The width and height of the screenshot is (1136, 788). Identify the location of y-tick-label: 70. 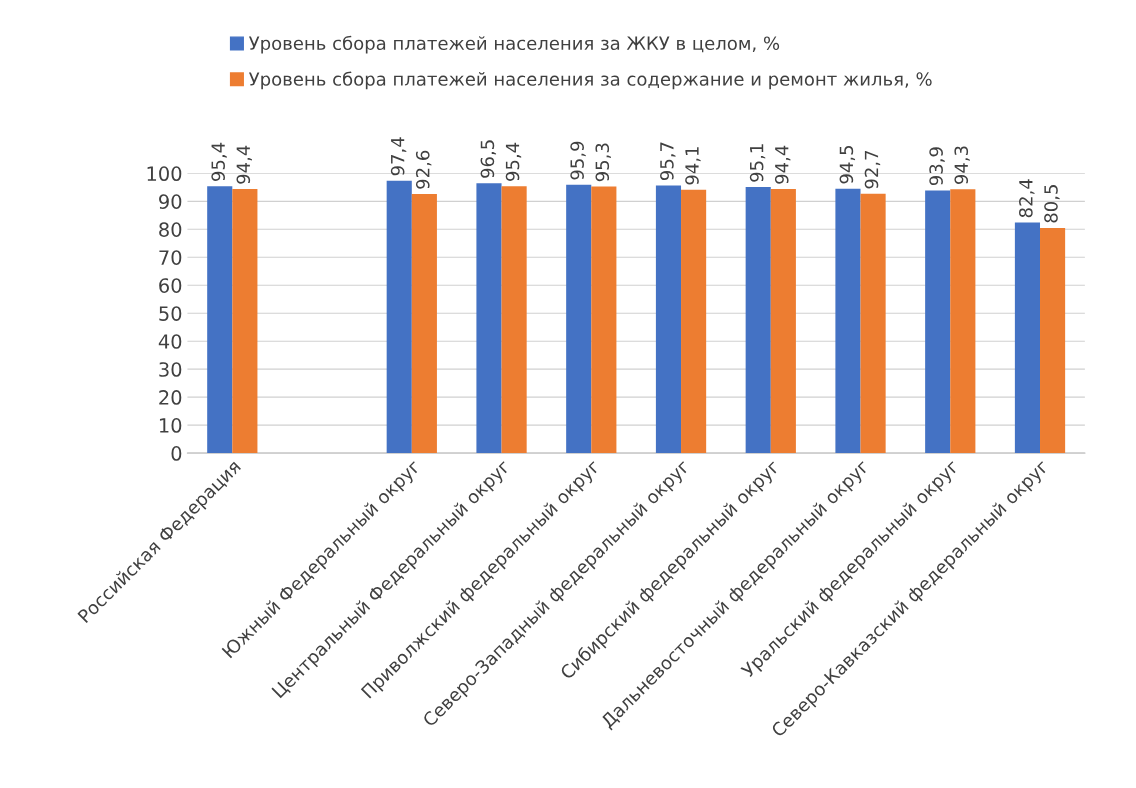
(170, 257).